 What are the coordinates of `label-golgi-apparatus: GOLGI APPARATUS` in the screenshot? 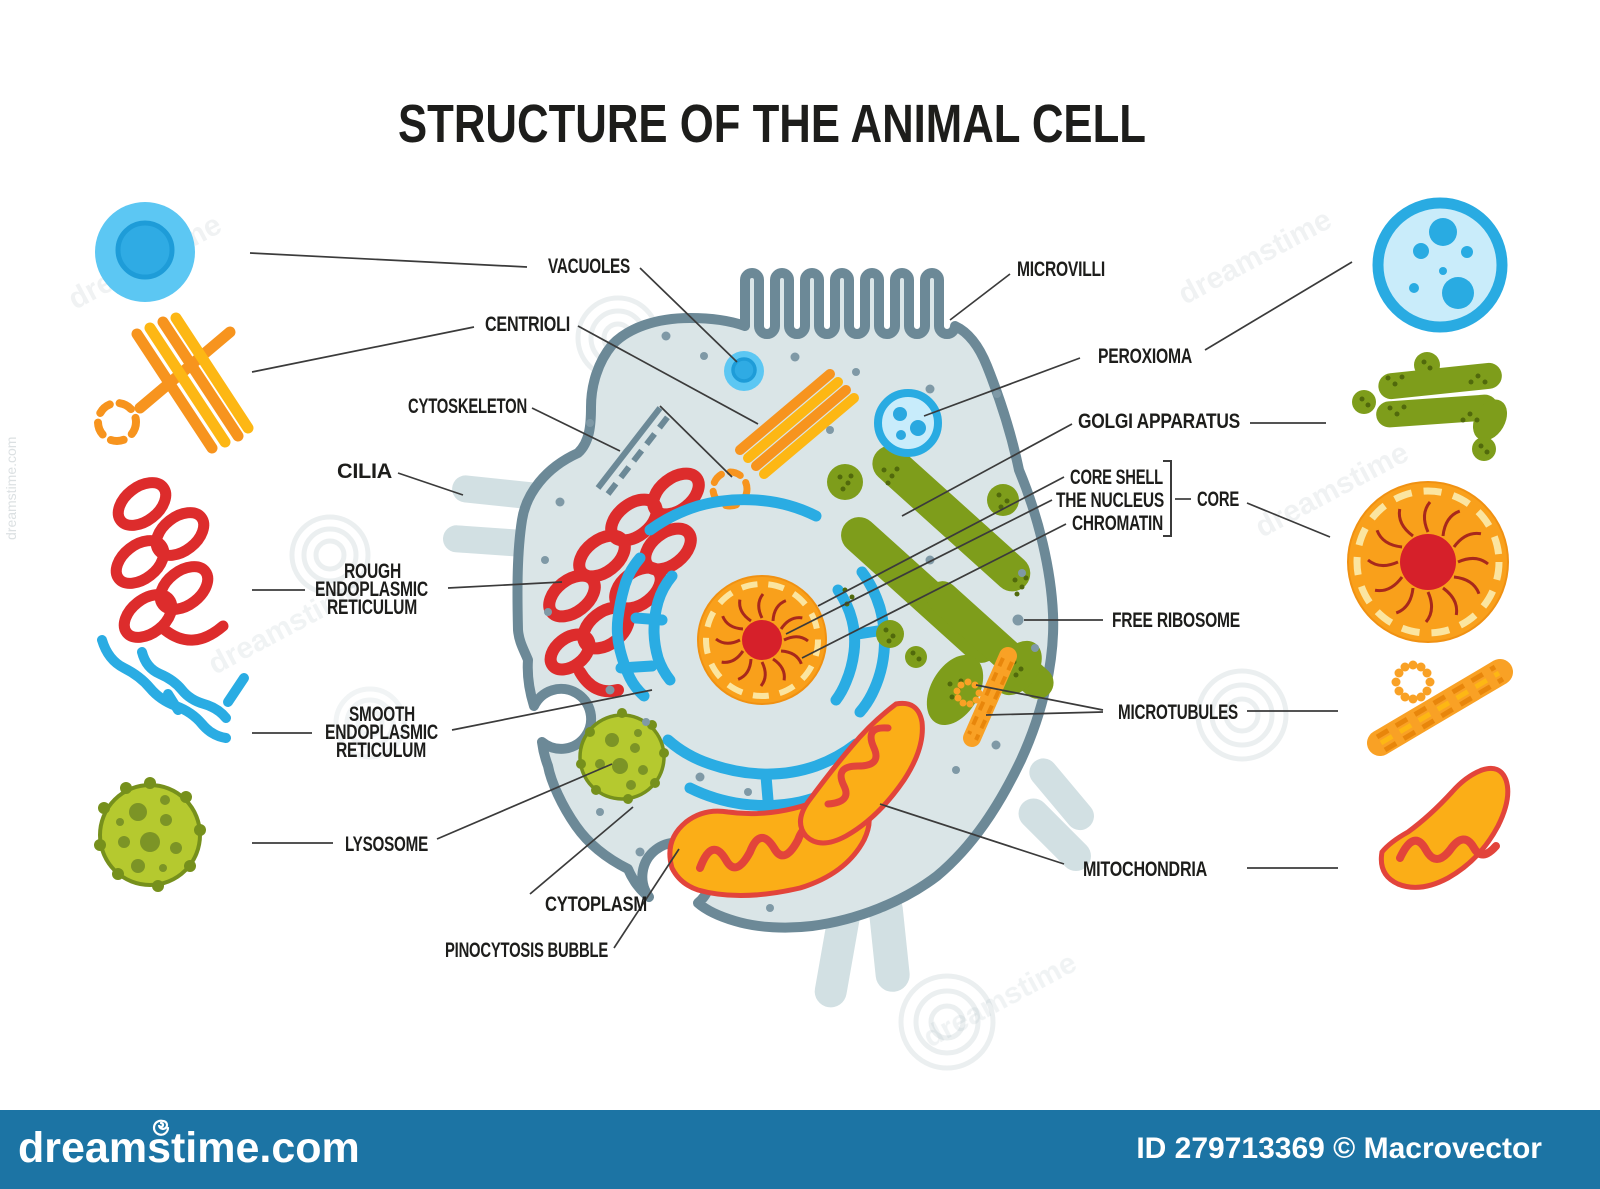 It's located at (1159, 421).